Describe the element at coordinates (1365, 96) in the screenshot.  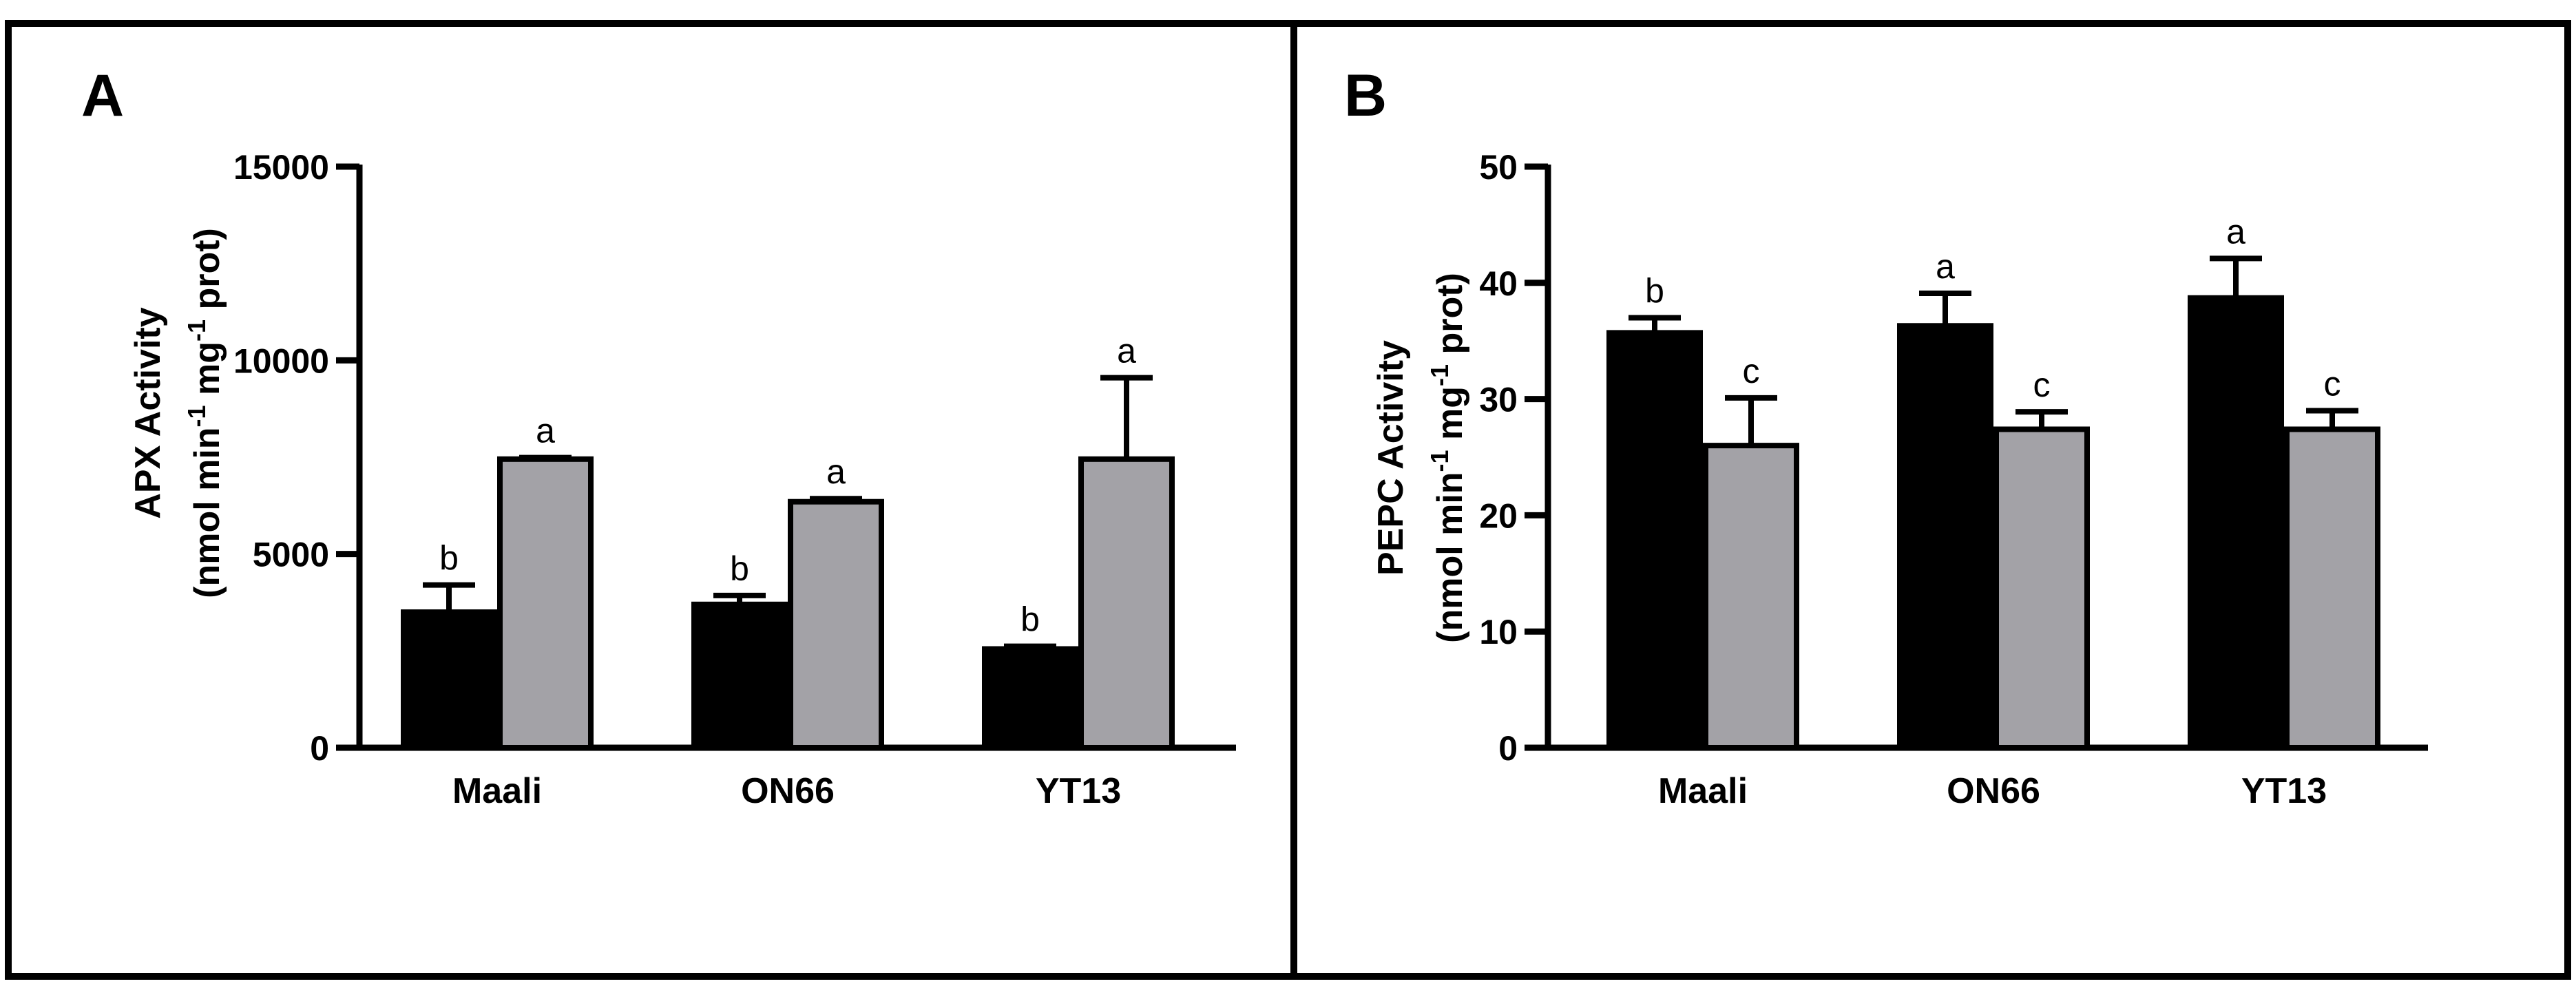
I see `panel-b-letter: B` at that location.